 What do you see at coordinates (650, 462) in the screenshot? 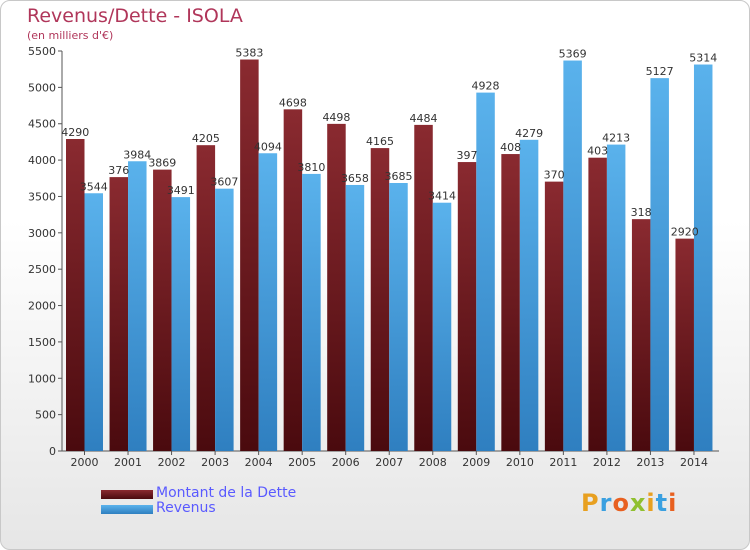
I see `x-tick-label: 2013` at bounding box center [650, 462].